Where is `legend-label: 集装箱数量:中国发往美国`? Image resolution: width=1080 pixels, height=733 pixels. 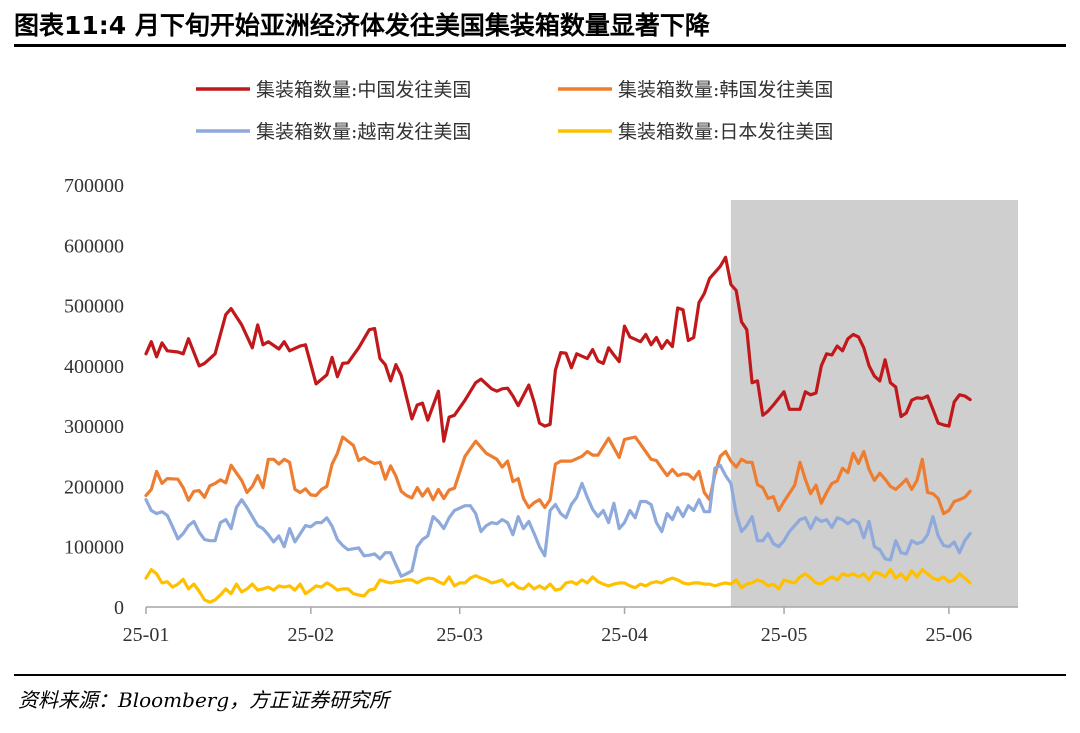
legend-label: 集装箱数量:中国发往美国 is located at coordinates (363, 90).